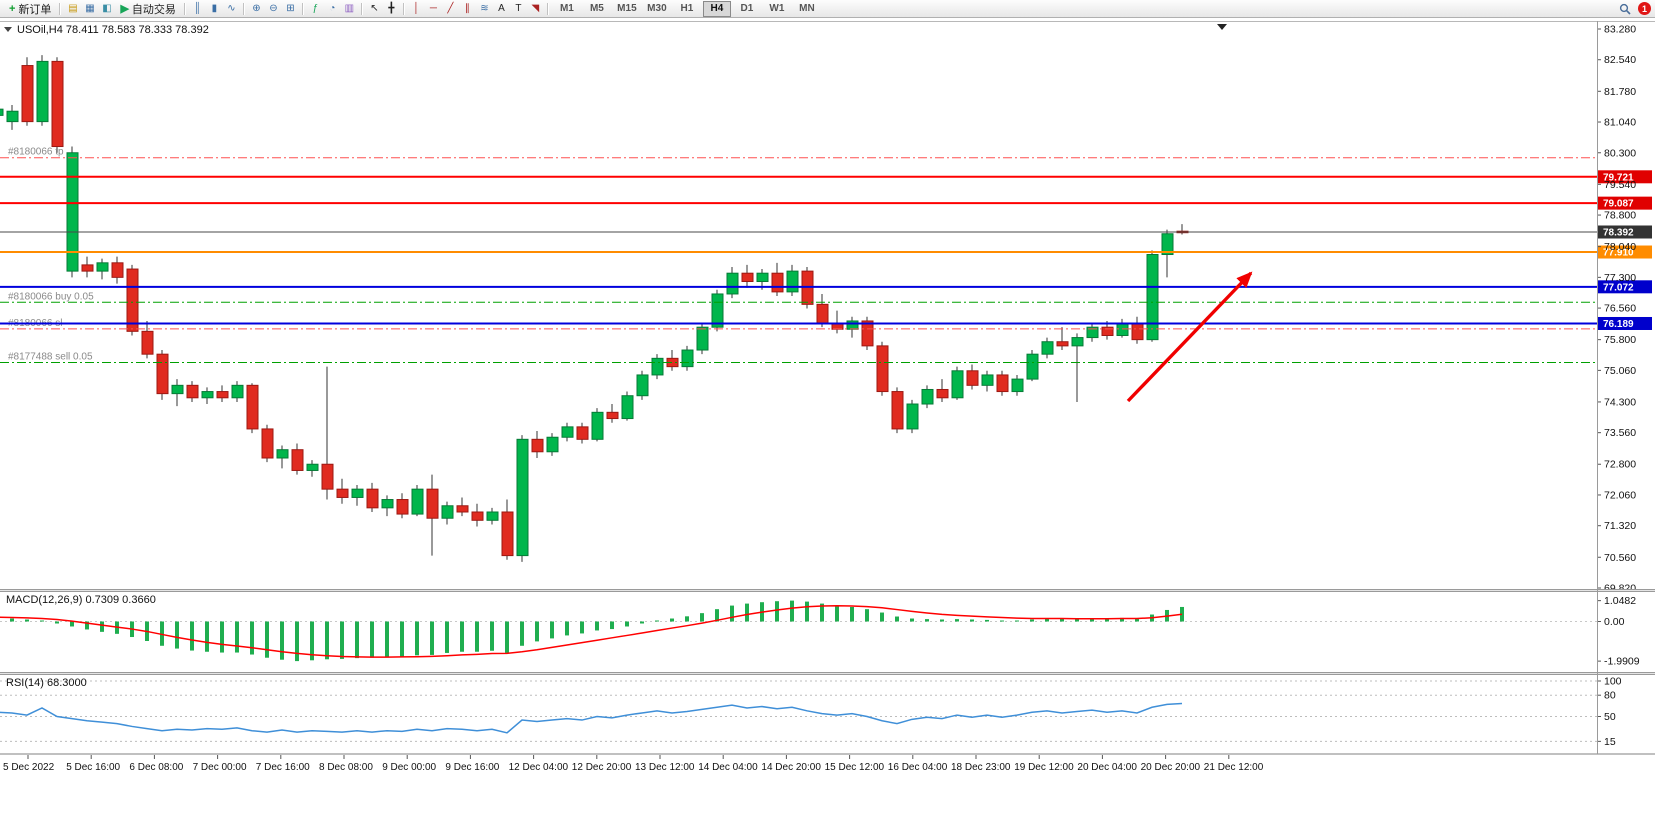  Describe the element at coordinates (8, 29) in the screenshot. I see `collapse-arrow-icon` at that location.